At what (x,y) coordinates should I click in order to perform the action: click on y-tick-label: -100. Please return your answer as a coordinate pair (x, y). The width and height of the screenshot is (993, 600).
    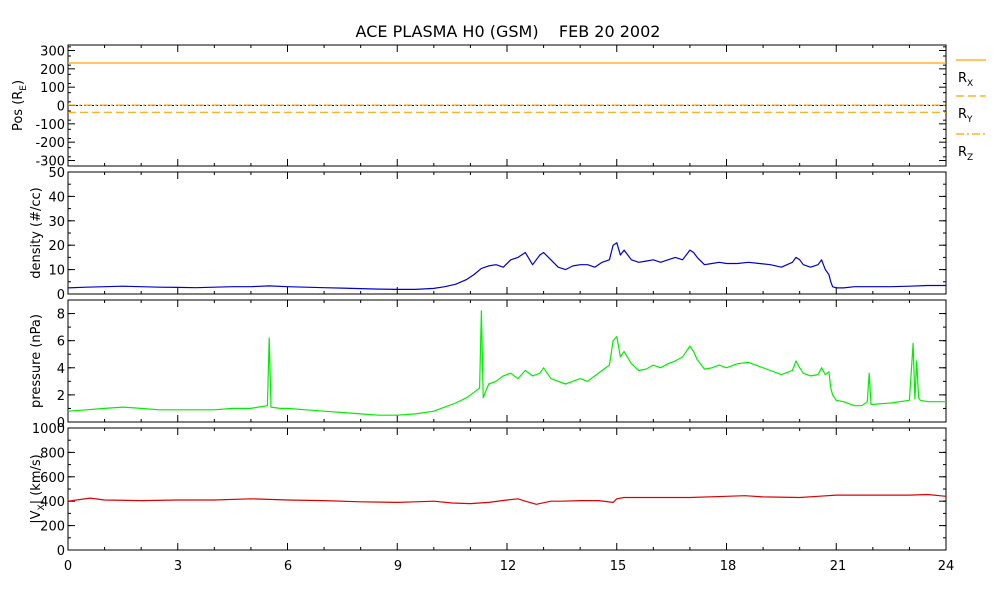
    Looking at the image, I should click on (50, 125).